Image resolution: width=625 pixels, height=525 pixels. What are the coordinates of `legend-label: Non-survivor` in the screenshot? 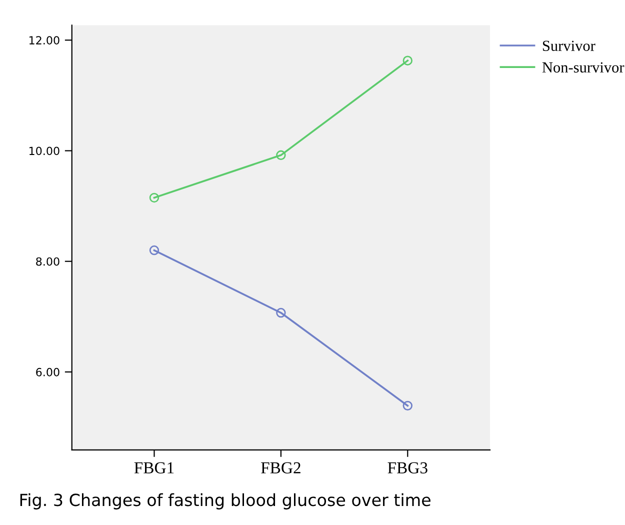 It's located at (583, 67).